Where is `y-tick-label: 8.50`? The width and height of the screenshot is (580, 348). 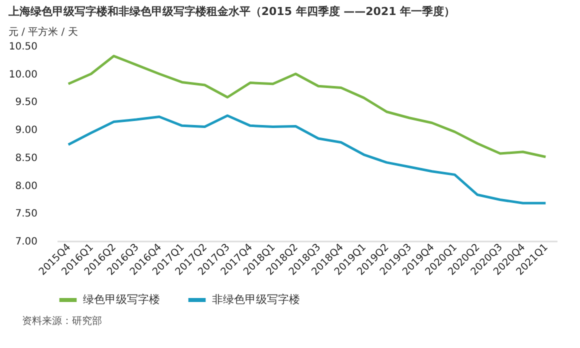
y-tick-label: 8.50 is located at coordinates (26, 158).